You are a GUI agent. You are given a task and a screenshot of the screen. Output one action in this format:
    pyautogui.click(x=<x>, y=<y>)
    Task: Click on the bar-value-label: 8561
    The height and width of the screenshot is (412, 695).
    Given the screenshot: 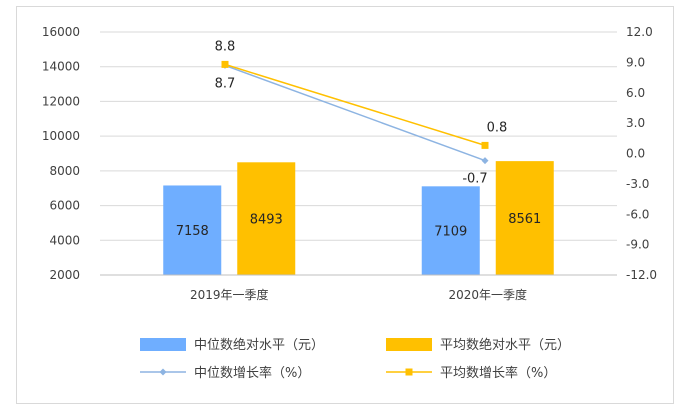 What is the action you would take?
    pyautogui.click(x=524, y=219)
    